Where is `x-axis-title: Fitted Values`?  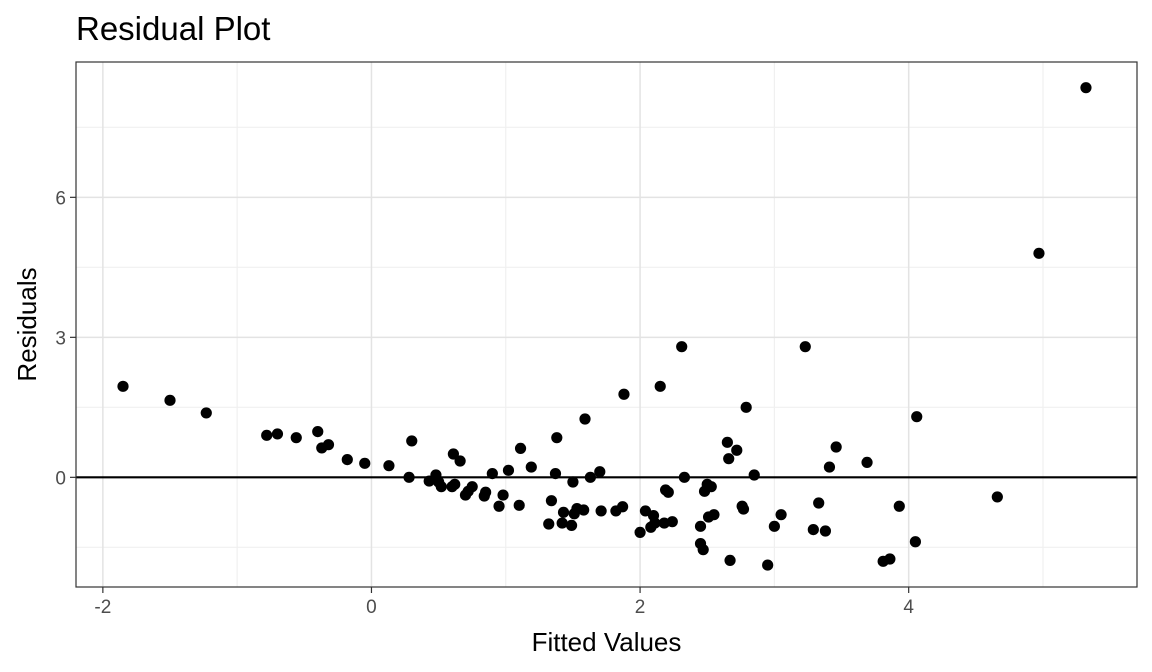 x-axis-title: Fitted Values is located at coordinates (607, 642).